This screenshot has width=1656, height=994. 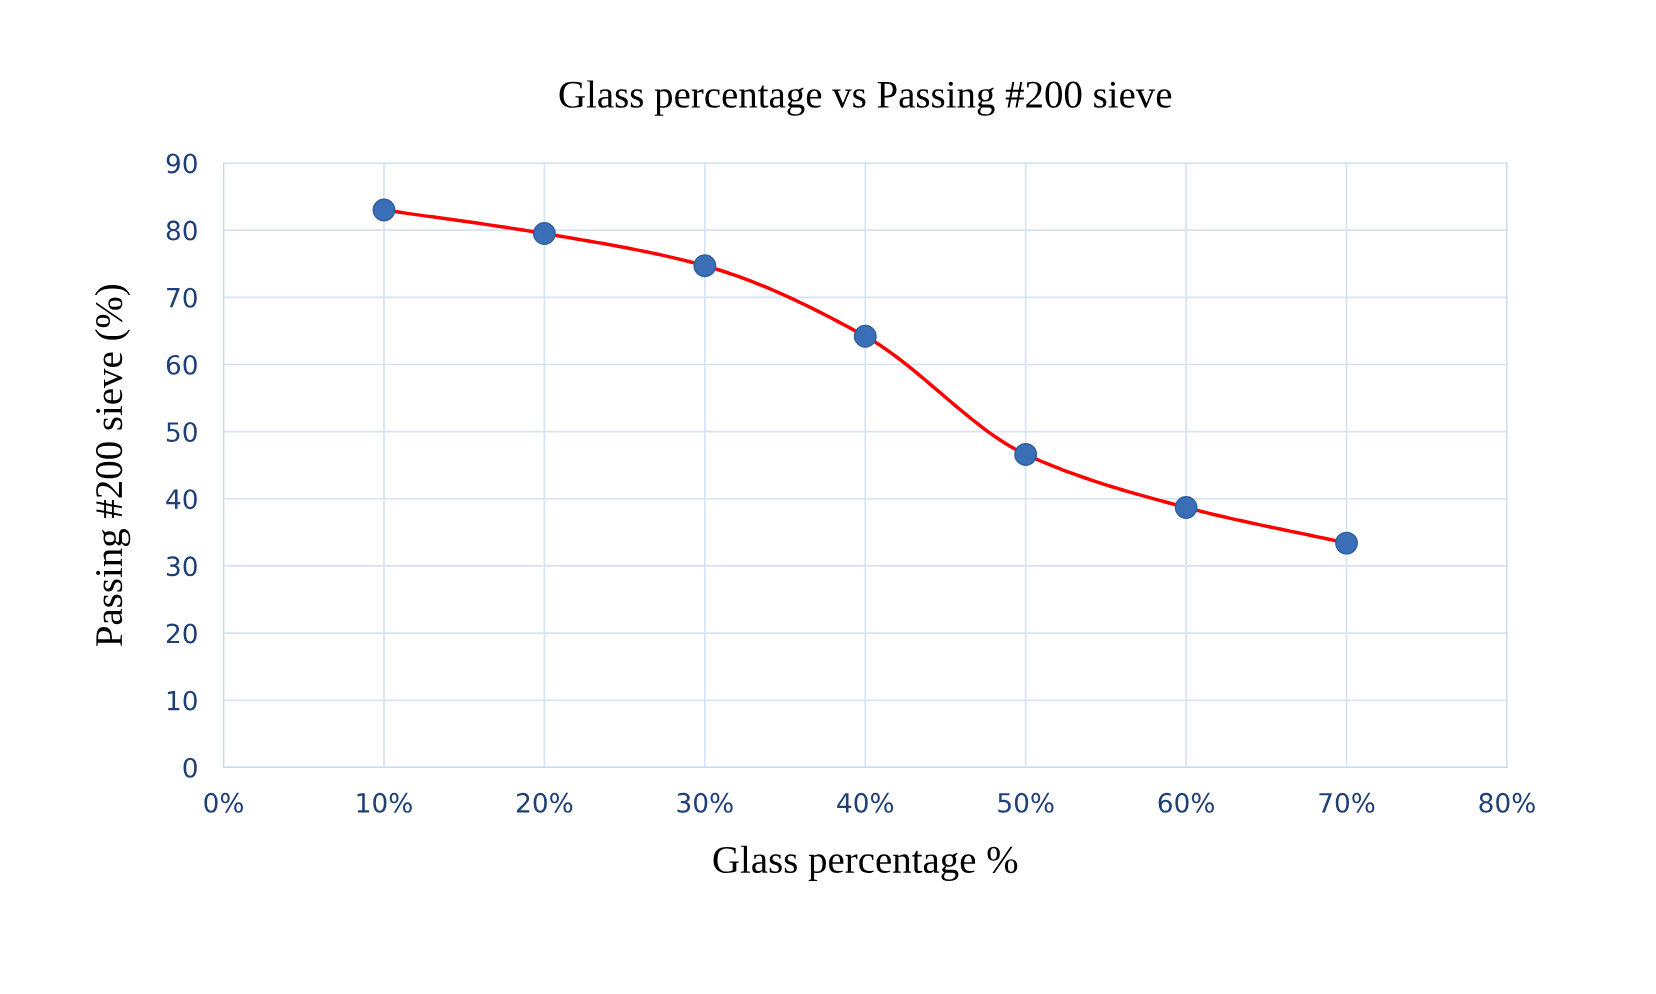 What do you see at coordinates (1026, 802) in the screenshot?
I see `x-tick-label: 50%` at bounding box center [1026, 802].